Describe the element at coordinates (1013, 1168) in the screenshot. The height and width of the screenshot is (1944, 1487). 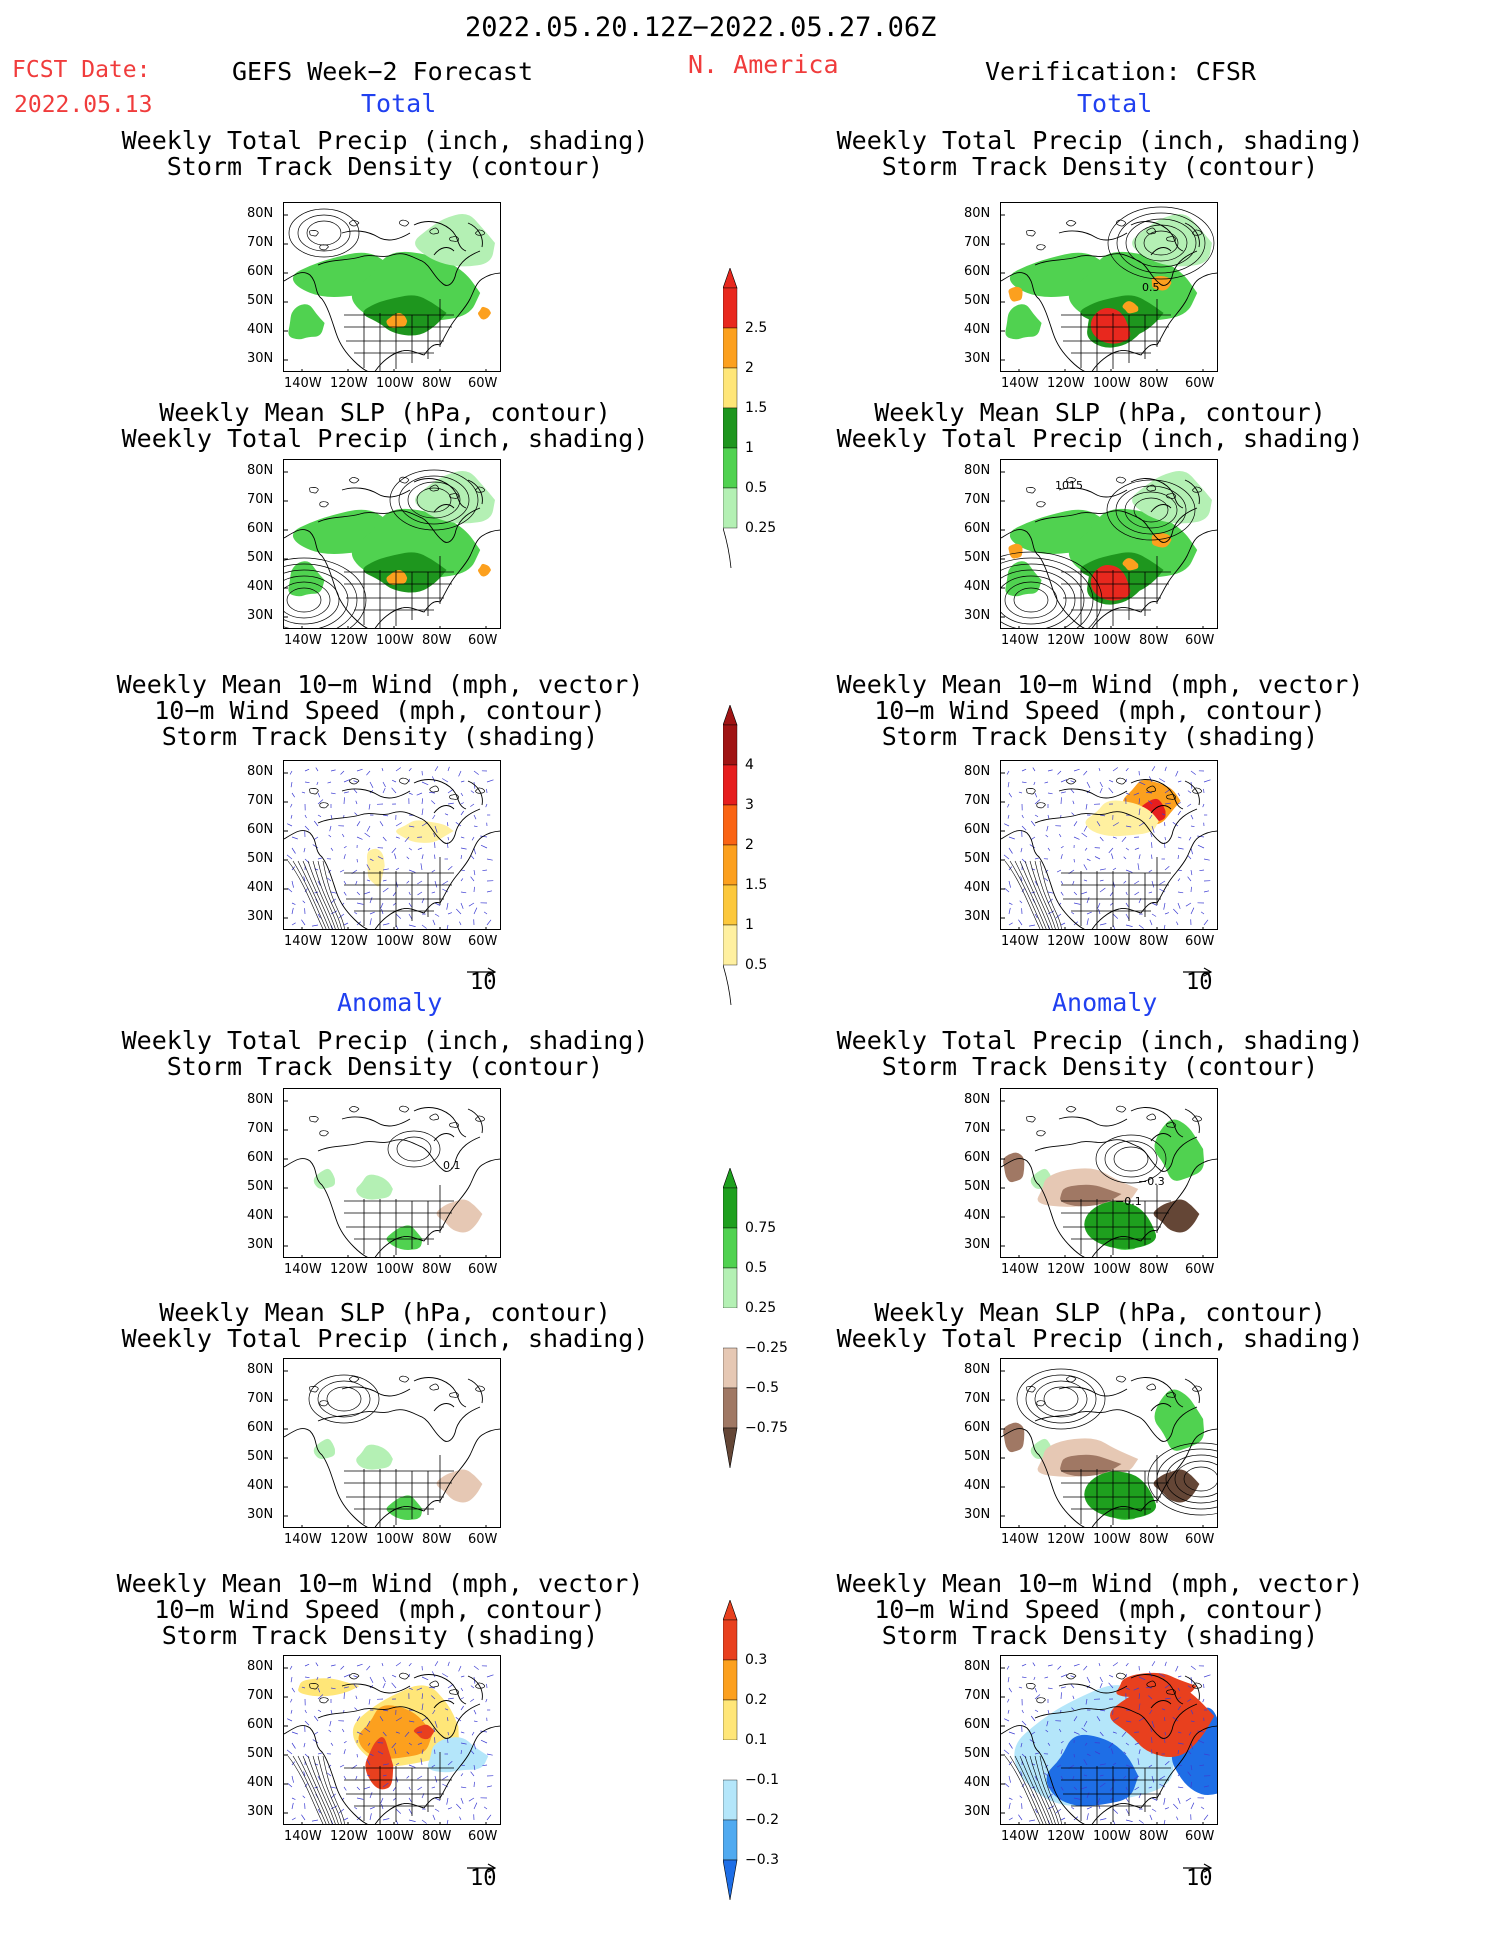
I see `precip-anomaly-area` at that location.